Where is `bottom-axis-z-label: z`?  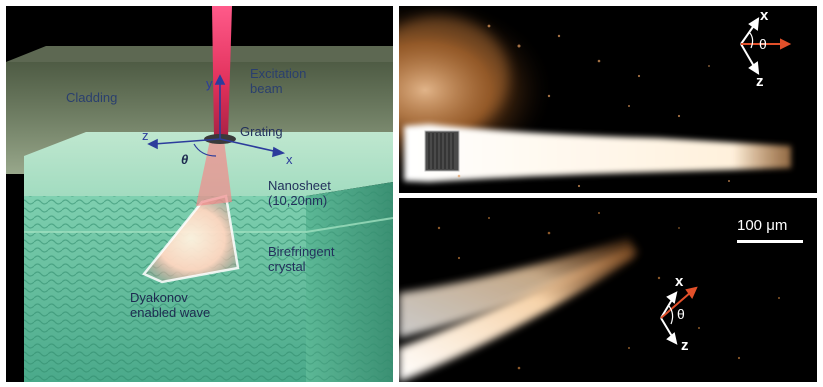 bottom-axis-z-label: z is located at coordinates (685, 345).